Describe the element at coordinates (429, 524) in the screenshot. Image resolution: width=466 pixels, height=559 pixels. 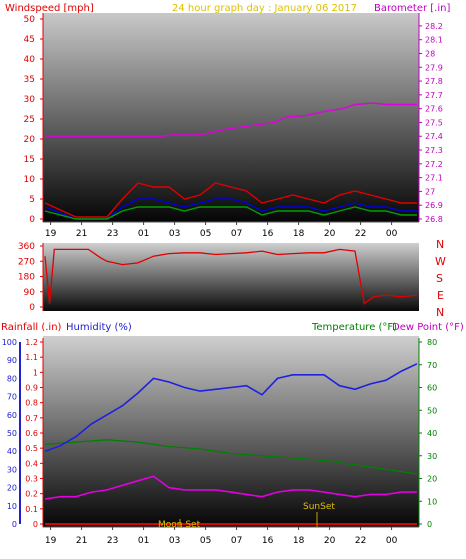
I see `temp-y-label-0: 0` at that location.